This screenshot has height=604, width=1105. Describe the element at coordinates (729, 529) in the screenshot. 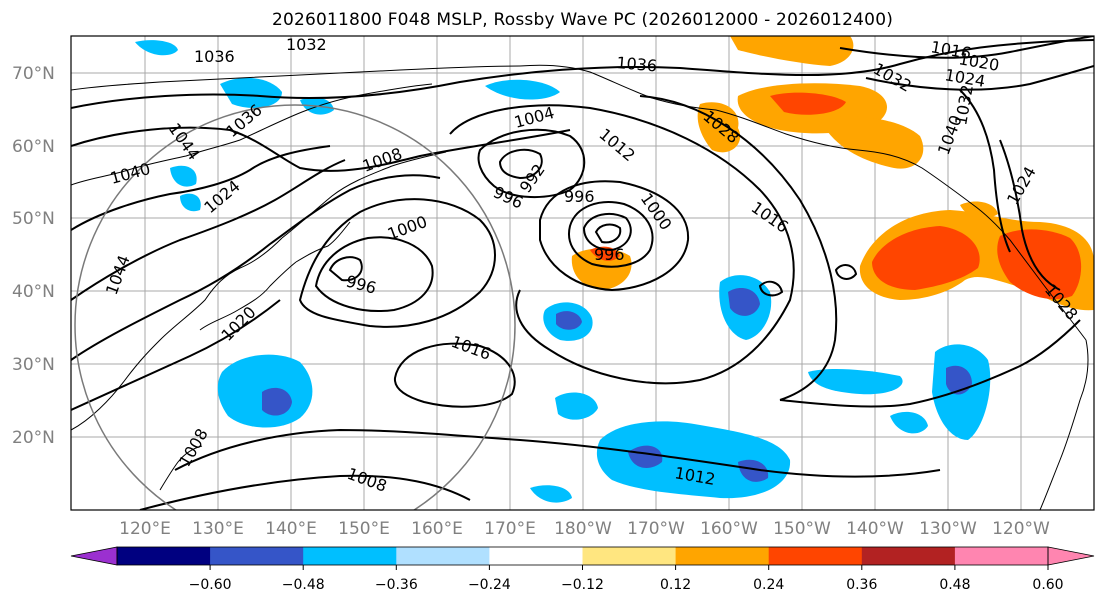

I see `lon-label: 160°W` at that location.